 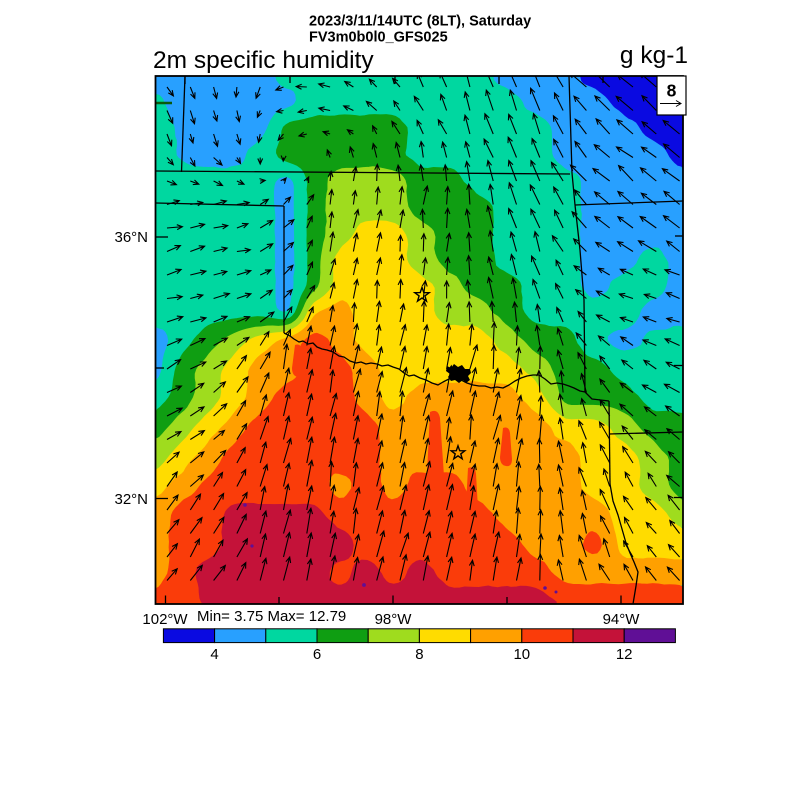 What do you see at coordinates (271, 616) in the screenshot?
I see `svg-text: Min= 3.75 Max= 12.79` at bounding box center [271, 616].